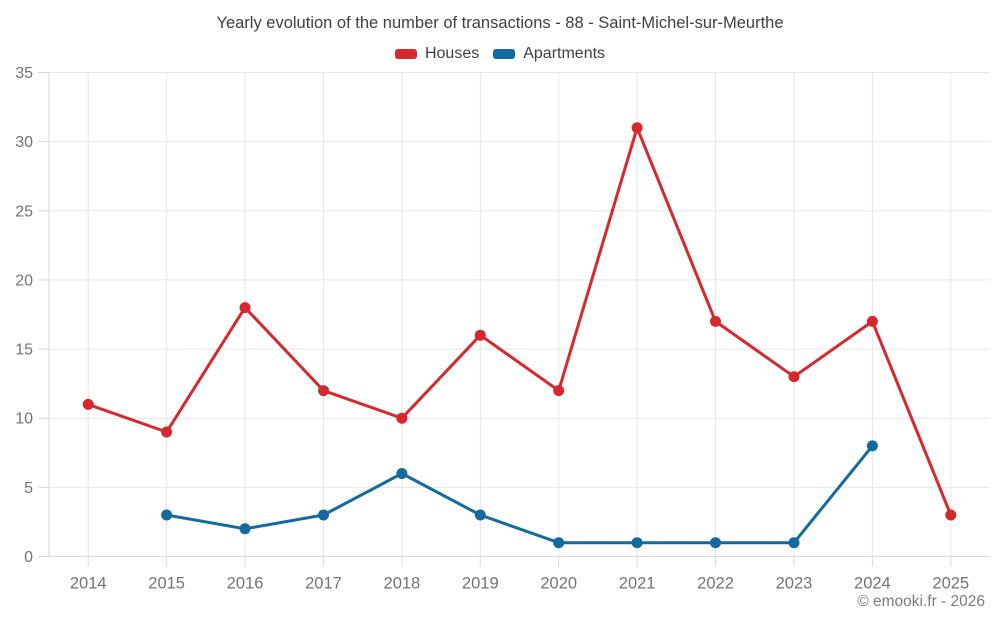 The height and width of the screenshot is (625, 1000). What do you see at coordinates (405, 54) in the screenshot?
I see `legend-swatch-houses-icon` at bounding box center [405, 54].